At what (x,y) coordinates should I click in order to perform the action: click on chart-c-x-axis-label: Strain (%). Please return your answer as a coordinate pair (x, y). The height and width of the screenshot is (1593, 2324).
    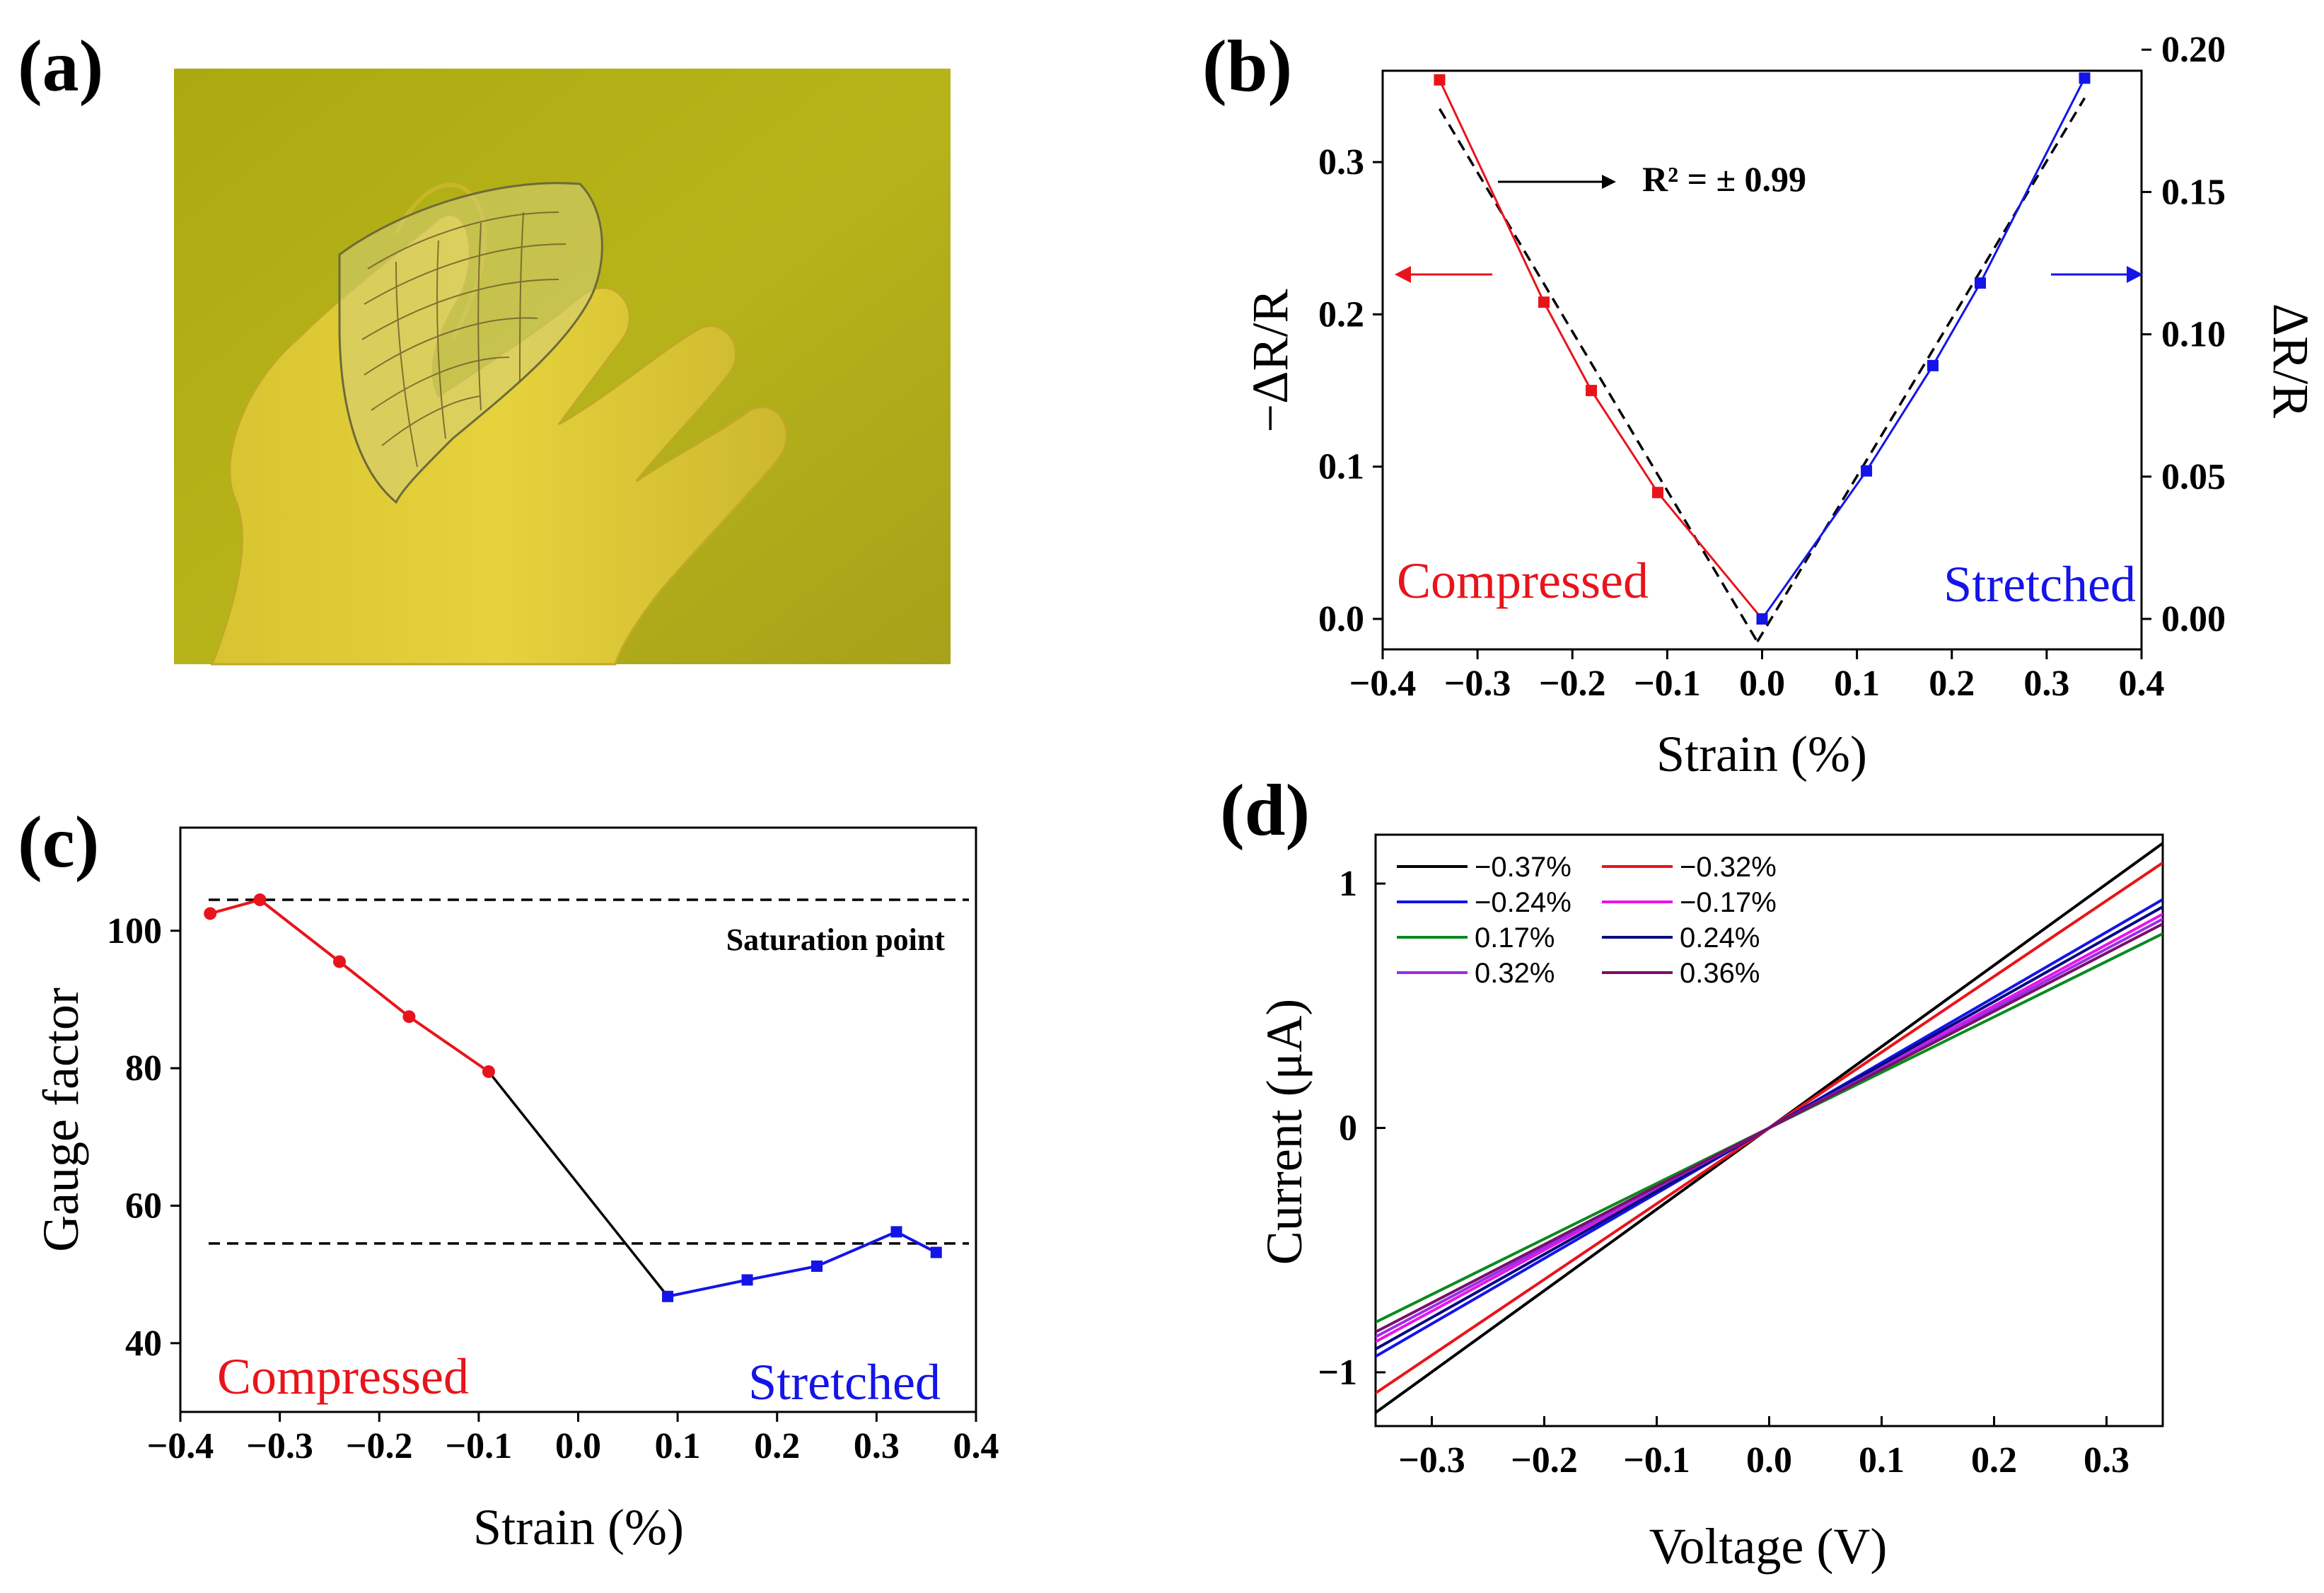
    Looking at the image, I should click on (578, 1527).